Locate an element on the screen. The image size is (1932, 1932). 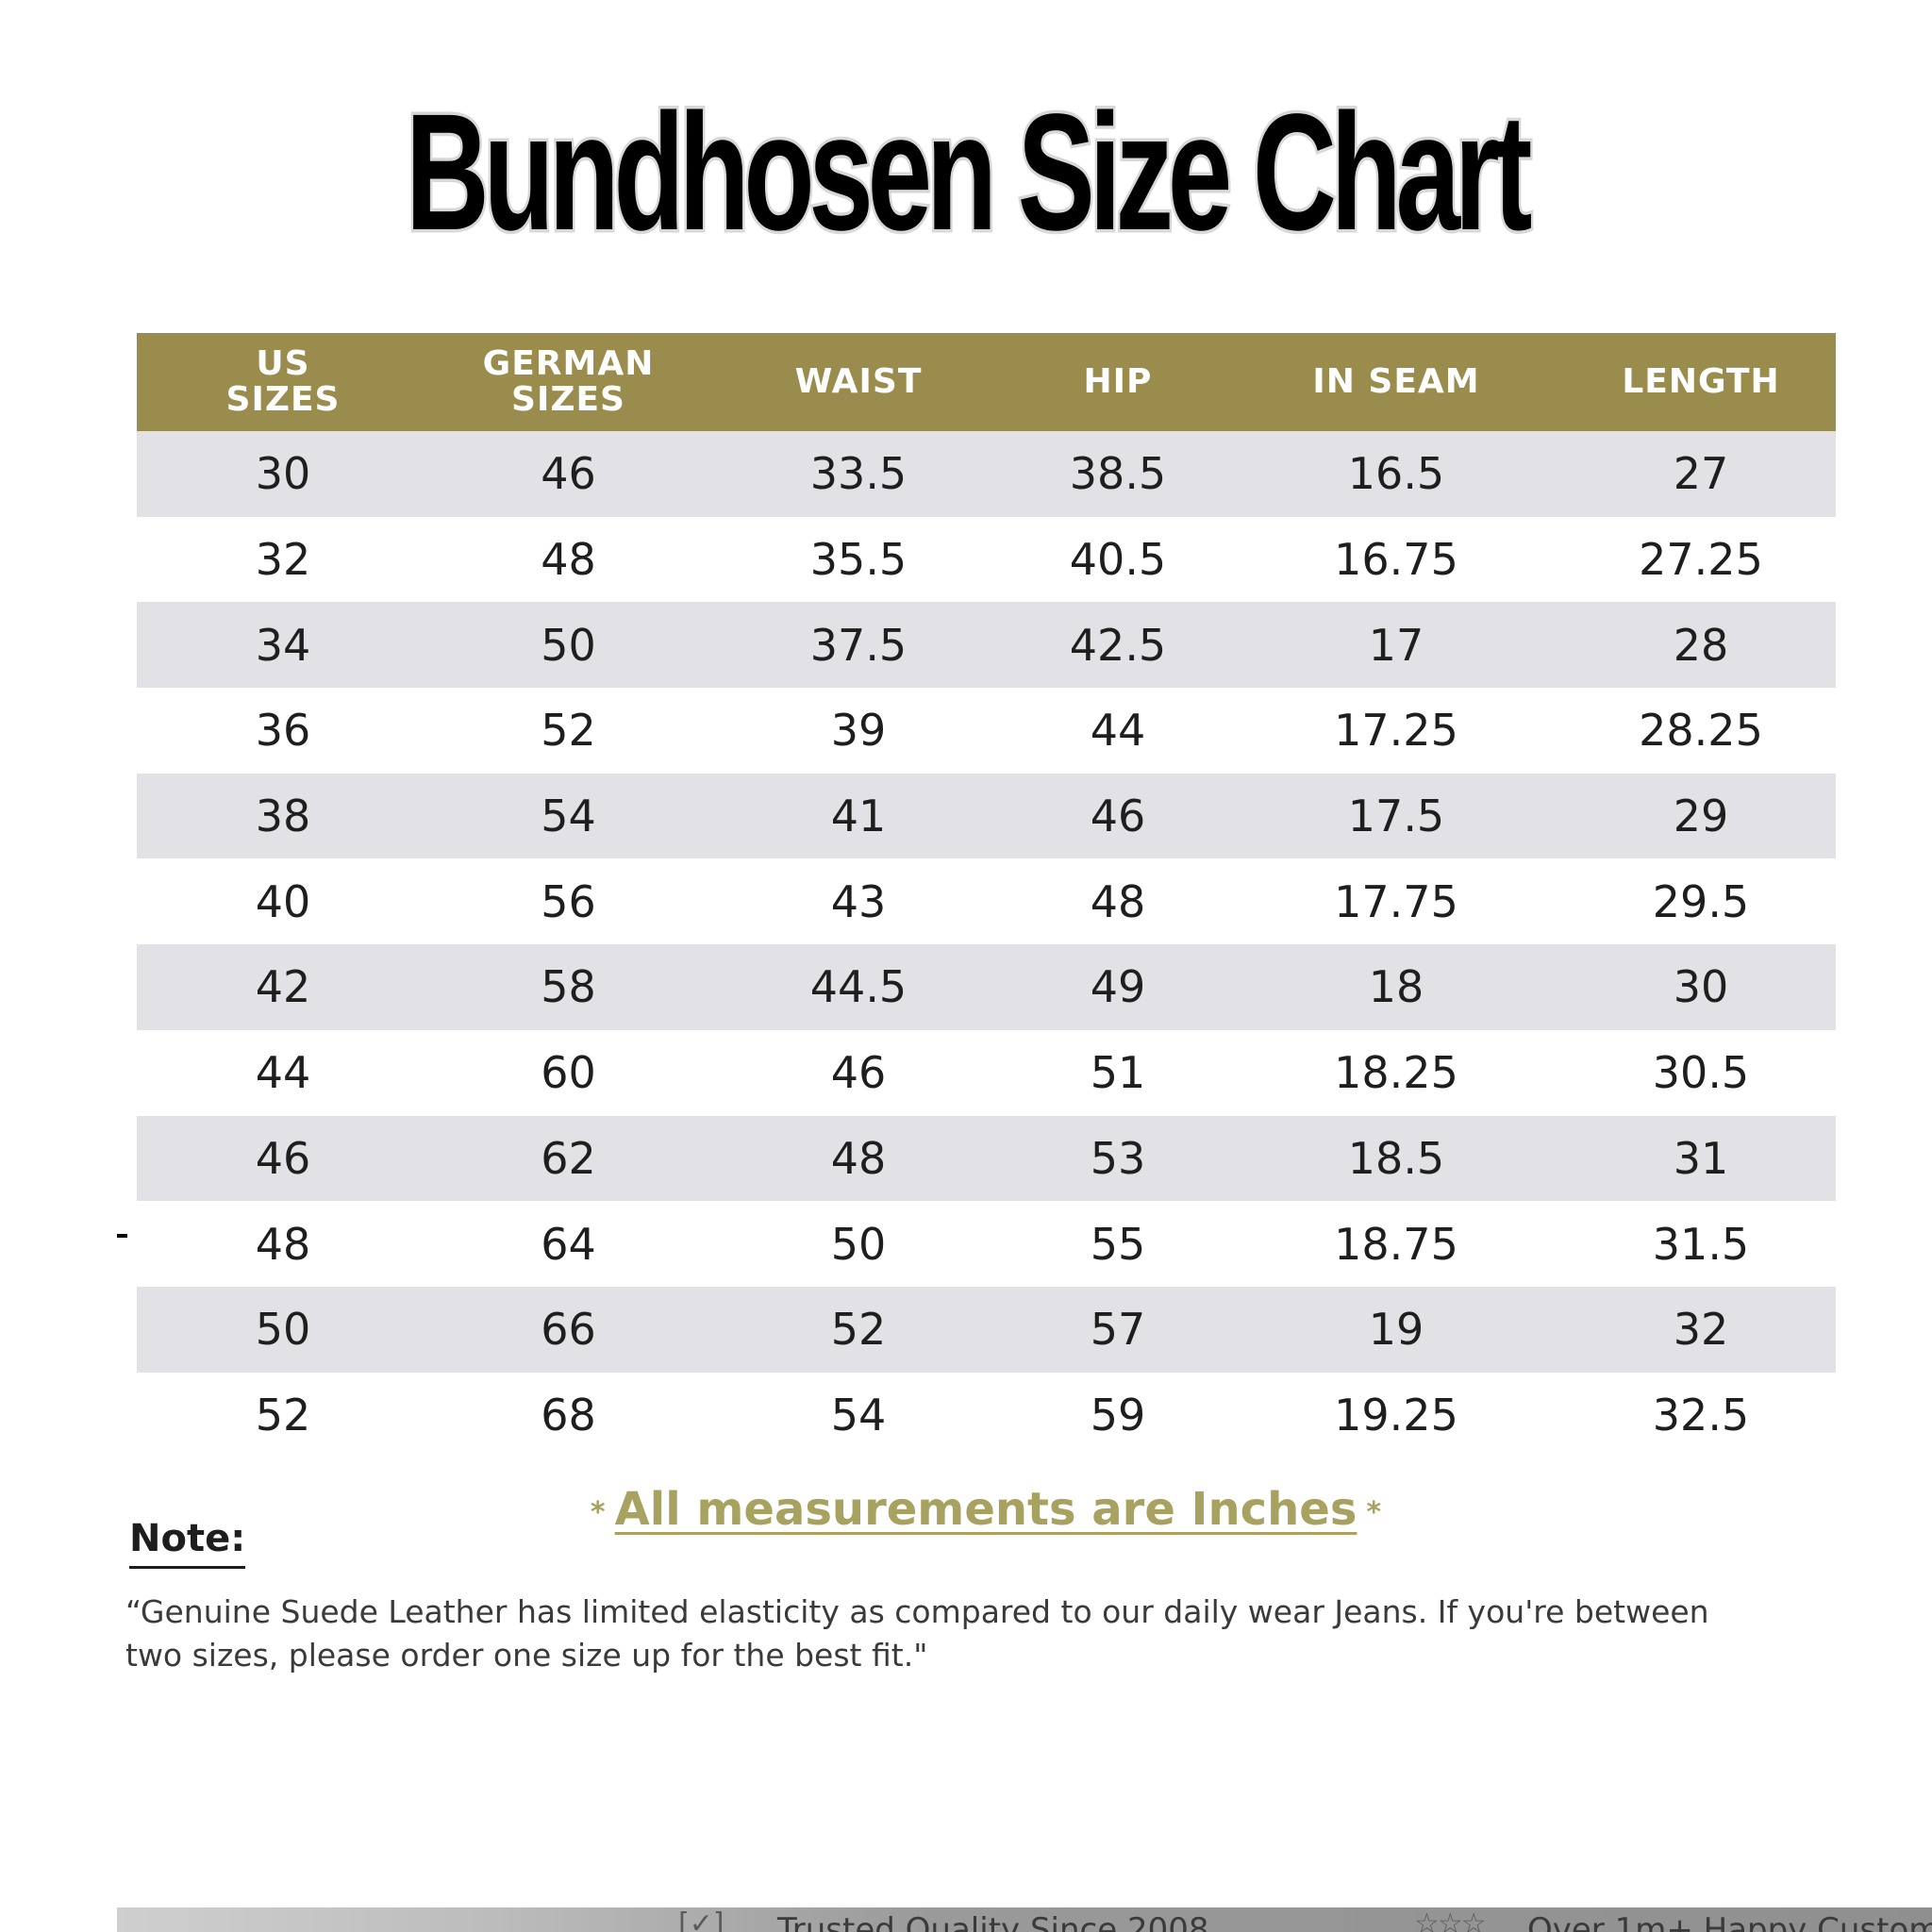
cell-in-seam: 19.25 is located at coordinates (1396, 1415).